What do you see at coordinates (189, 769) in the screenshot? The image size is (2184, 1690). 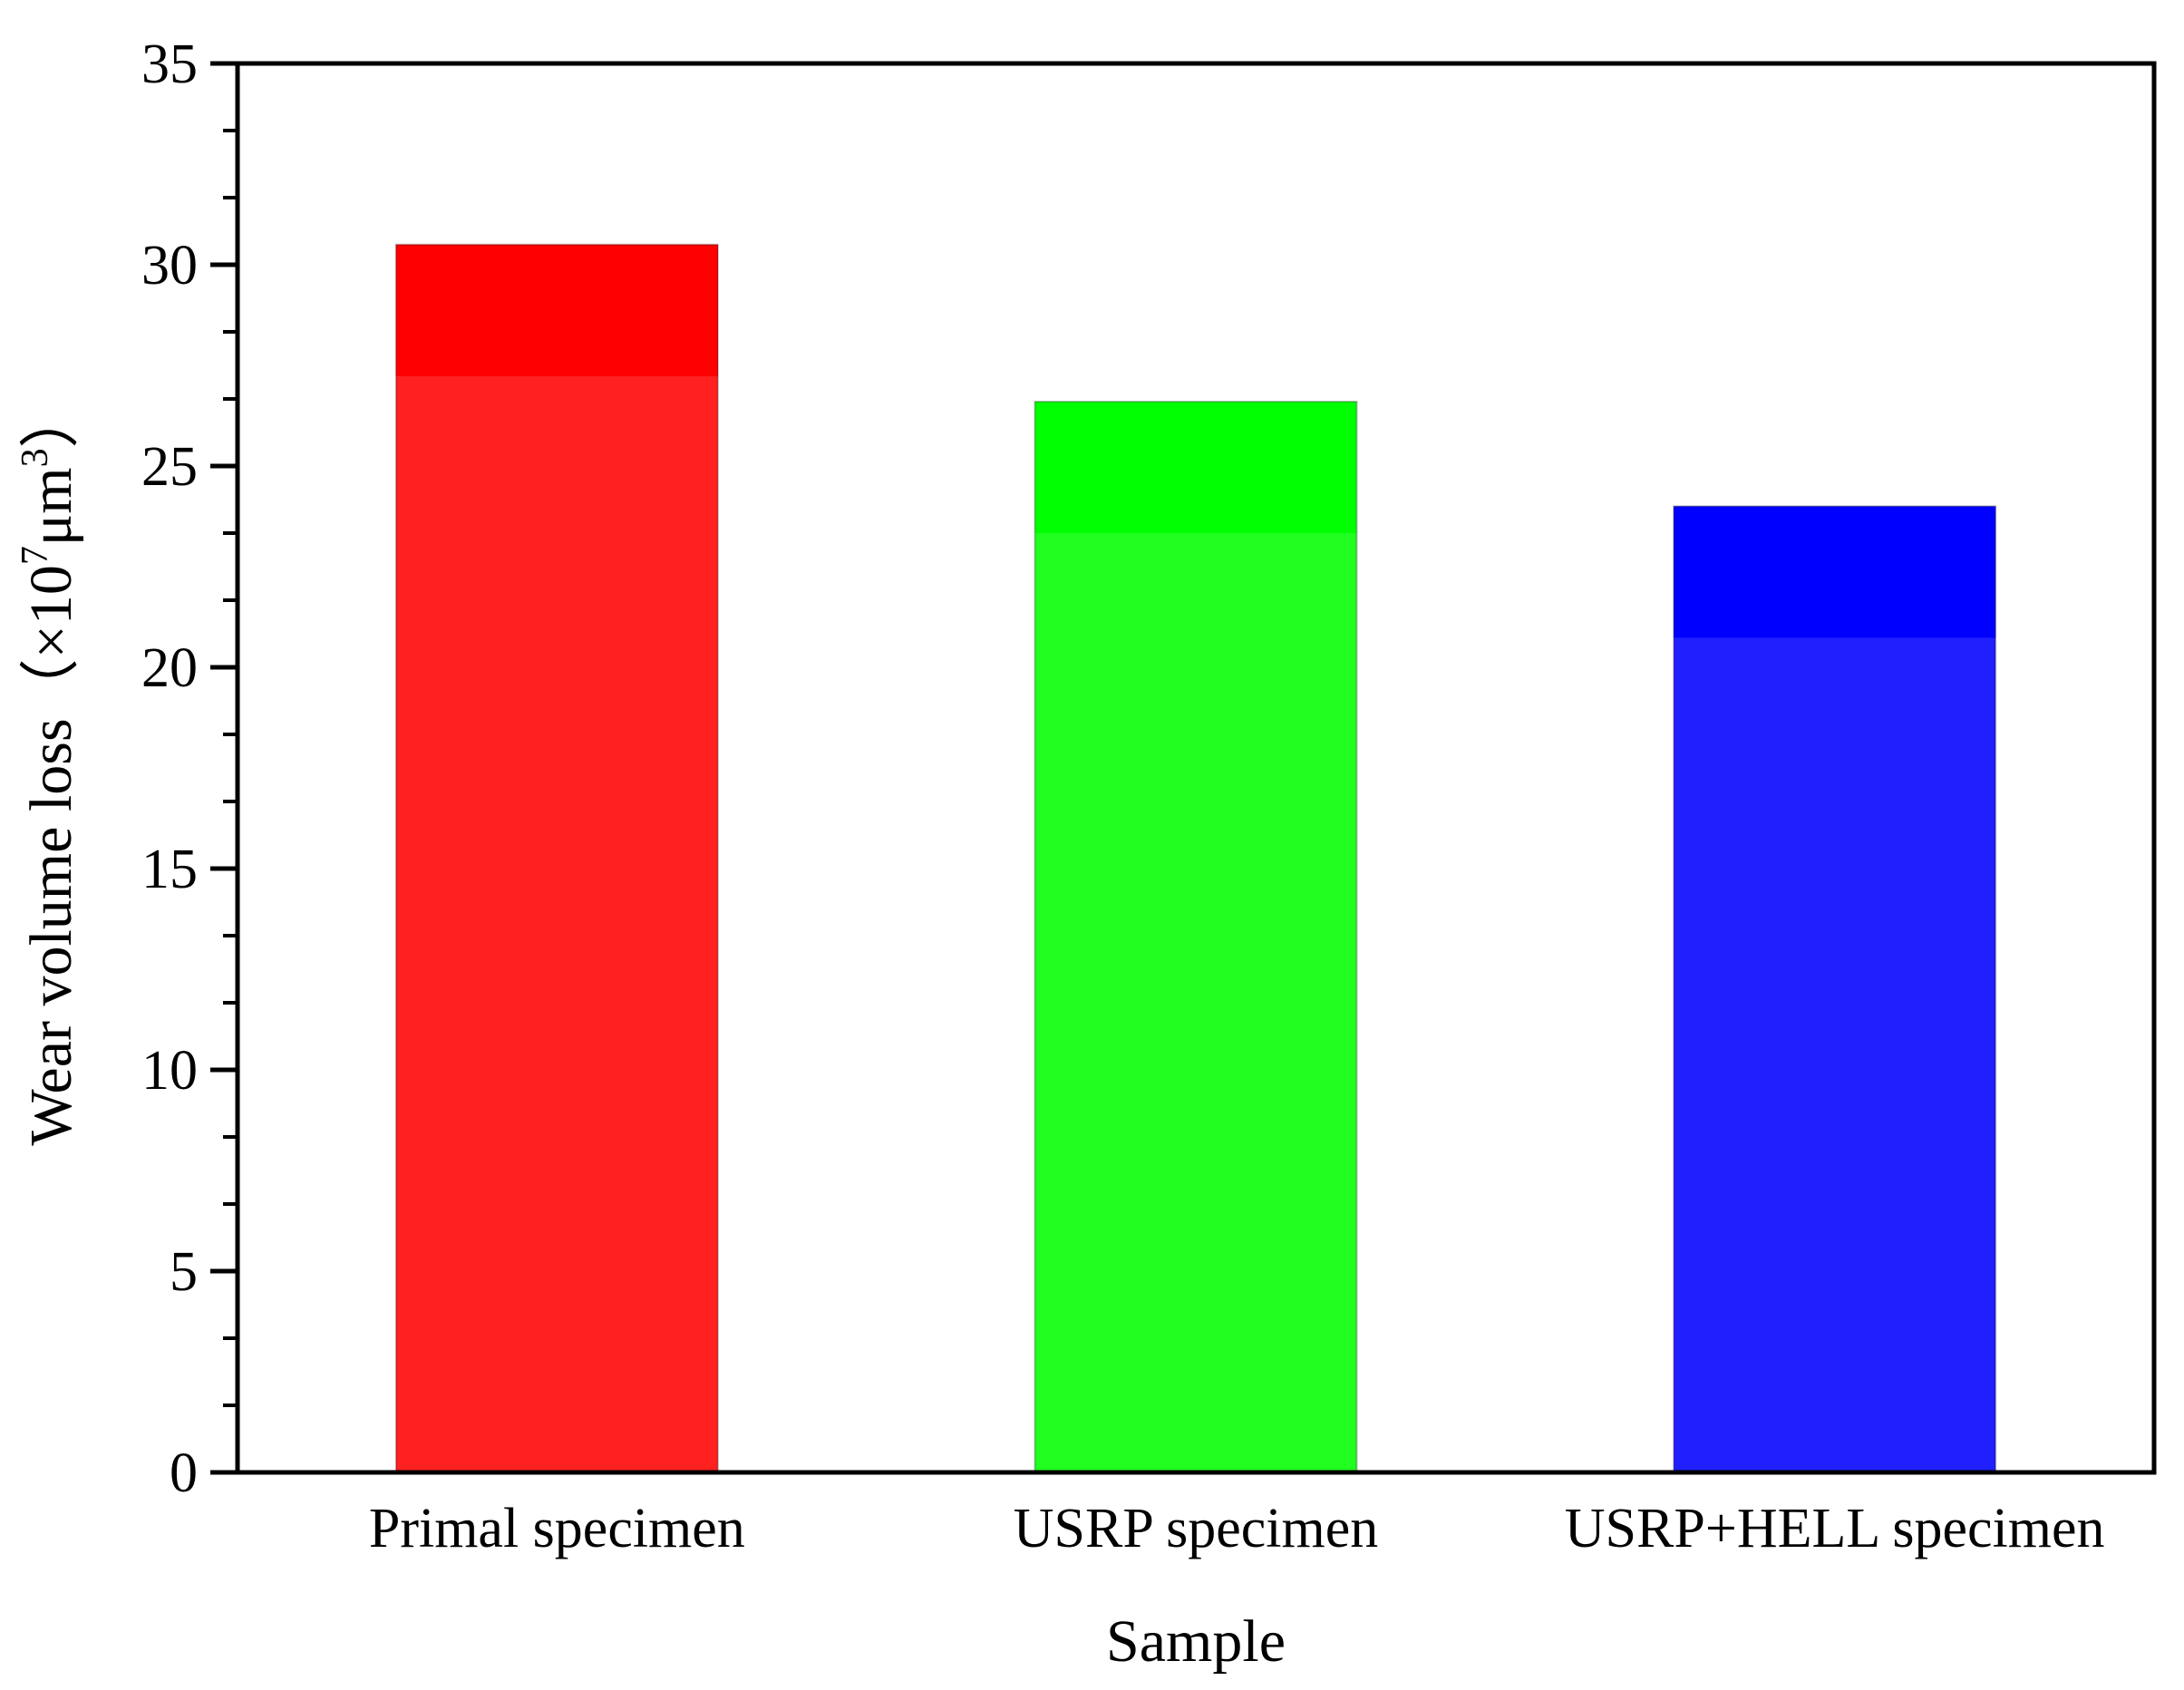 I see `y-axis-ticks: 0 5 10 15 20 25 30 35` at bounding box center [189, 769].